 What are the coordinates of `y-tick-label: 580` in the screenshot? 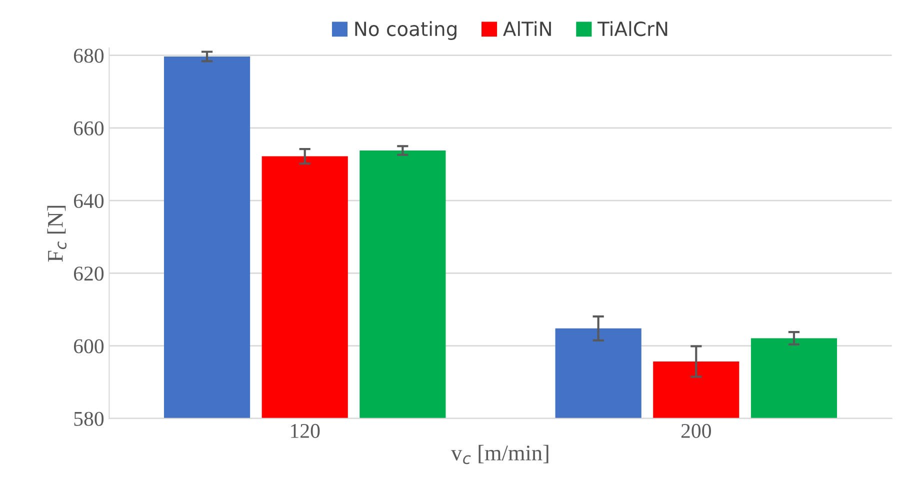 It's located at (89, 419).